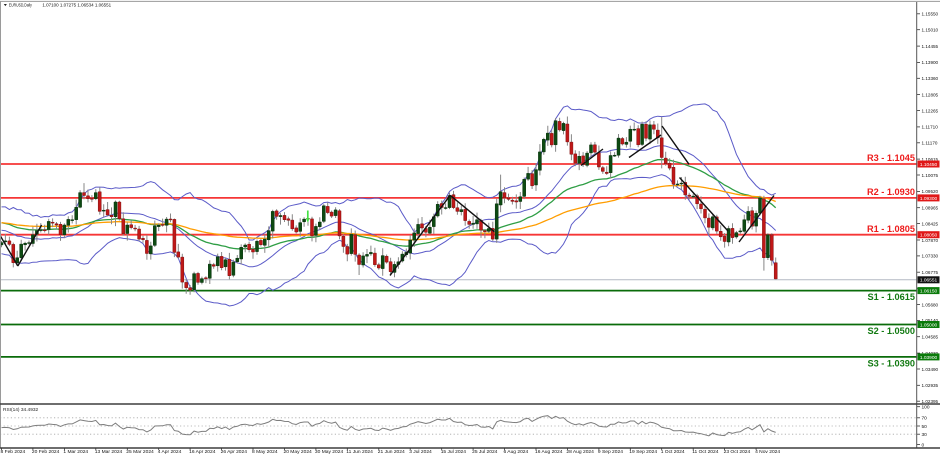  What do you see at coordinates (610, 452) in the screenshot?
I see `svg-text: 9 Sep 2024` at bounding box center [610, 452].